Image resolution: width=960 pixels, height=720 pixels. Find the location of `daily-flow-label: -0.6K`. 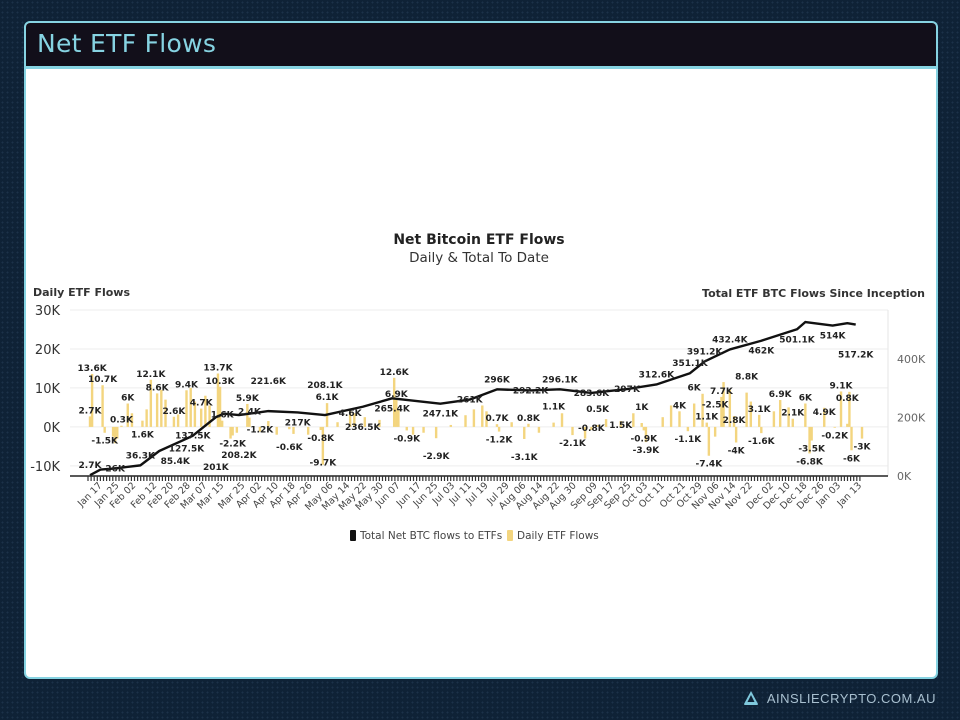

daily-flow-label: -0.6K is located at coordinates (290, 448).